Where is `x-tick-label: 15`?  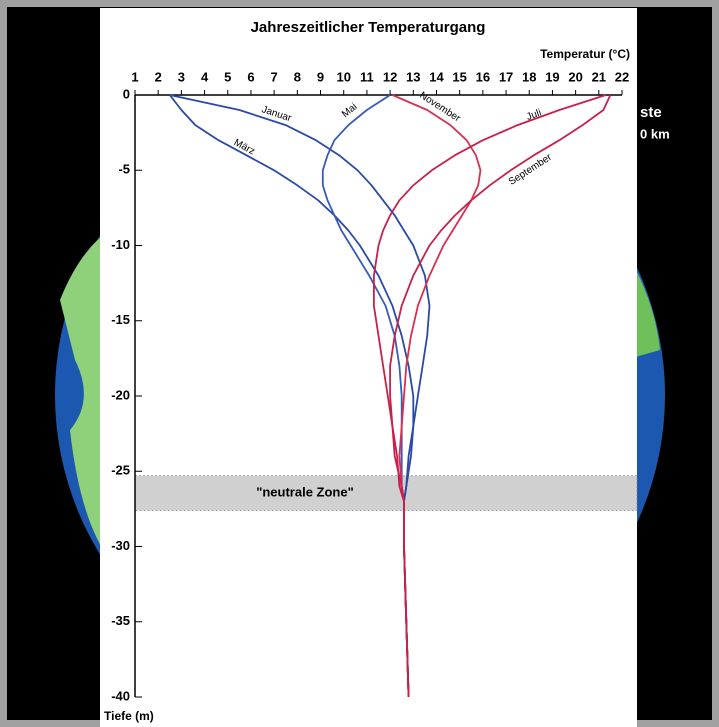
x-tick-label: 15 is located at coordinates (459, 76).